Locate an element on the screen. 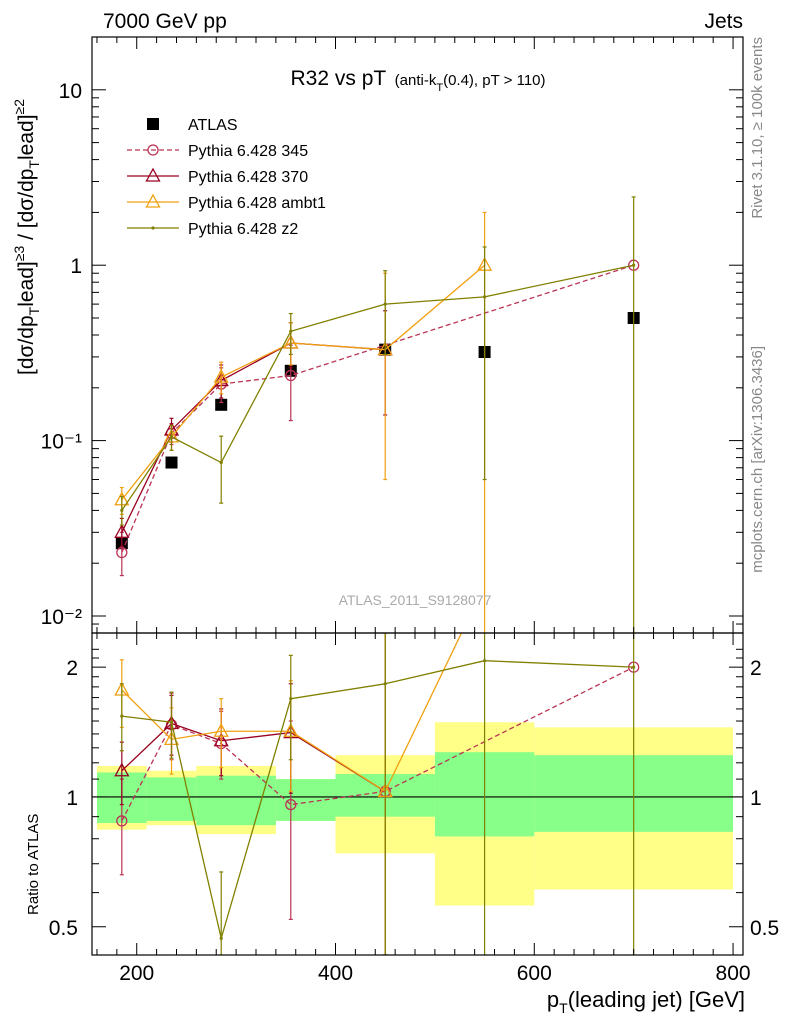 Image resolution: width=786 pixels, height=1024 pixels. ratio-ytick-label-left-2: 2 is located at coordinates (72, 668).